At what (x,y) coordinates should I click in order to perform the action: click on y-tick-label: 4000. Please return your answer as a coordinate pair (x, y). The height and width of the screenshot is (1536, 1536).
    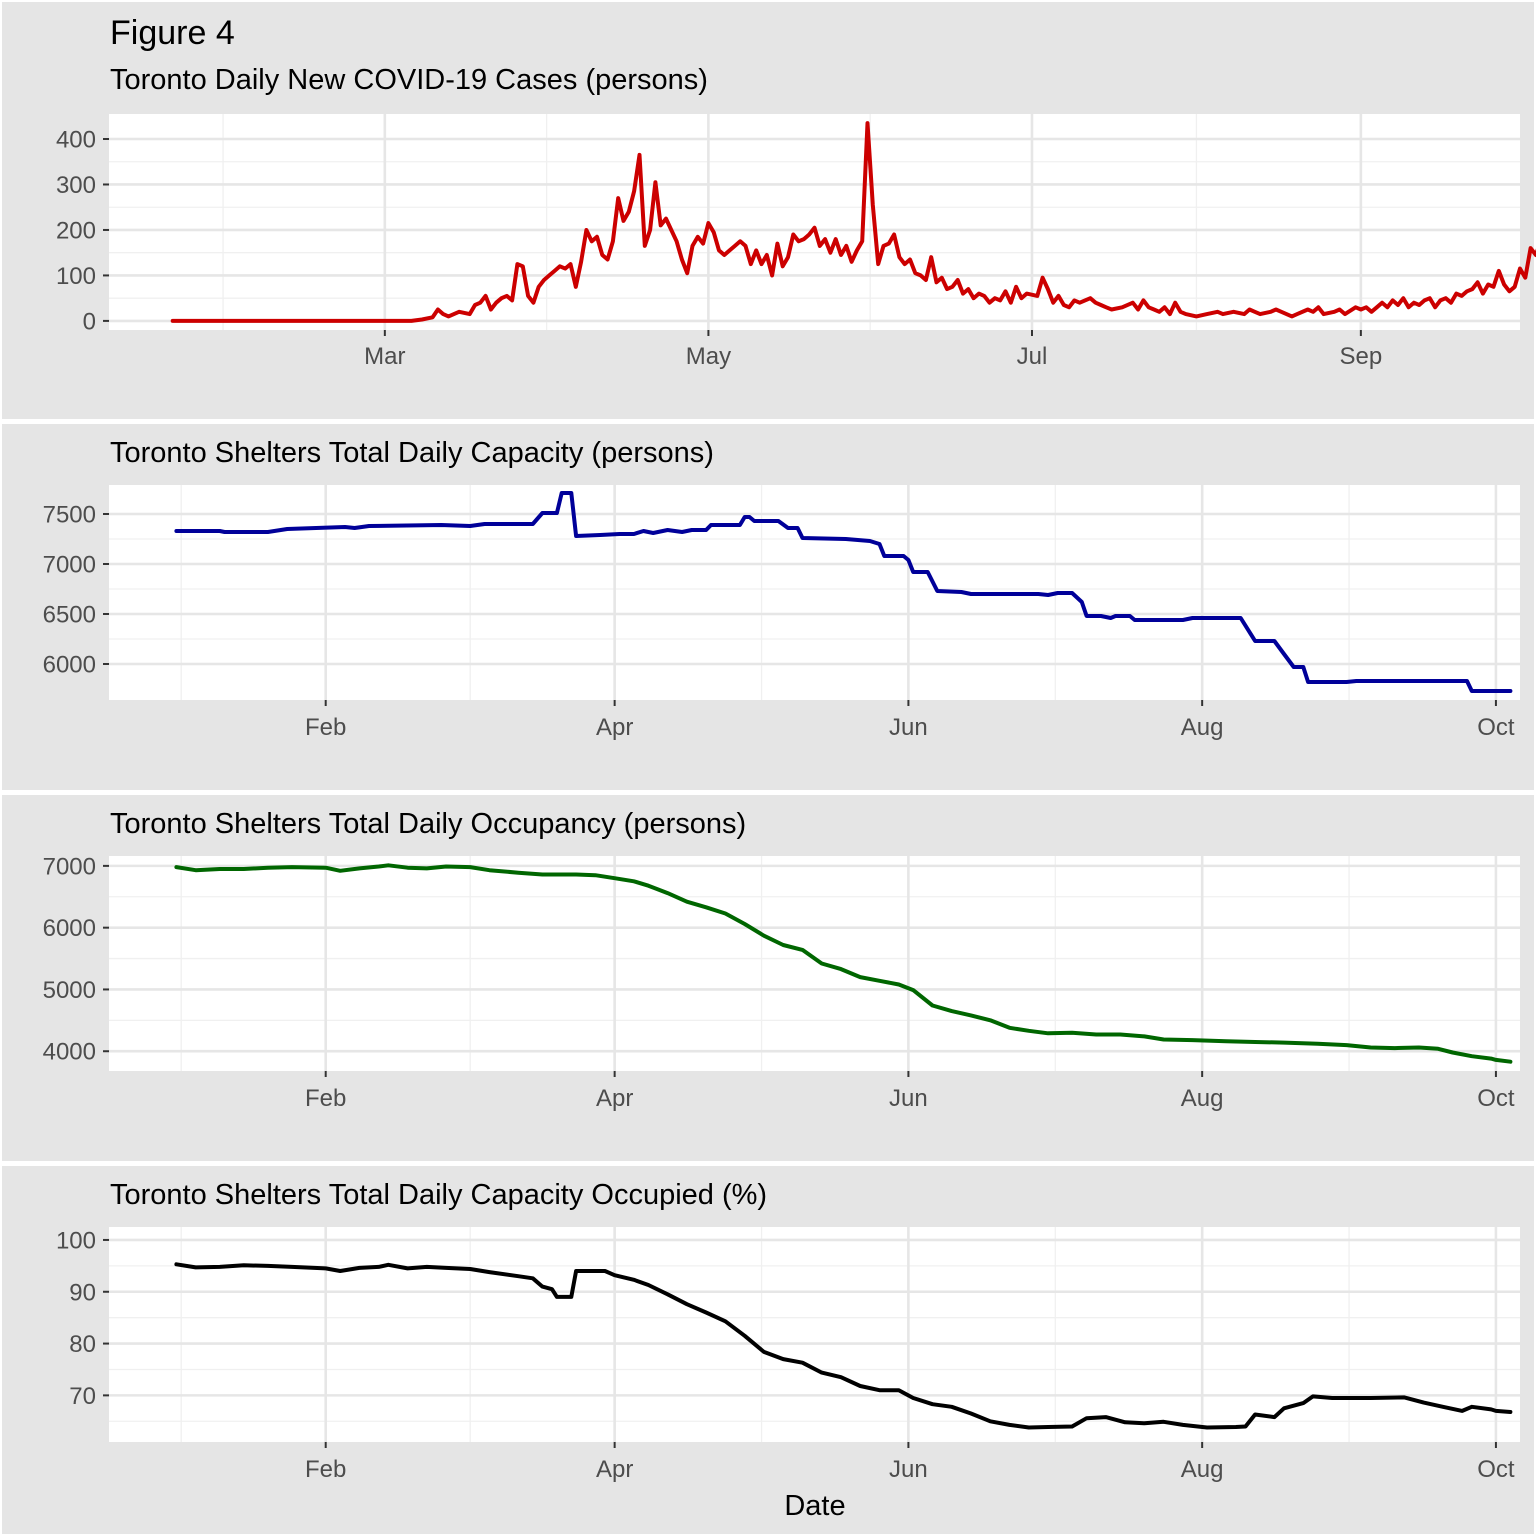
    Looking at the image, I should click on (69, 1052).